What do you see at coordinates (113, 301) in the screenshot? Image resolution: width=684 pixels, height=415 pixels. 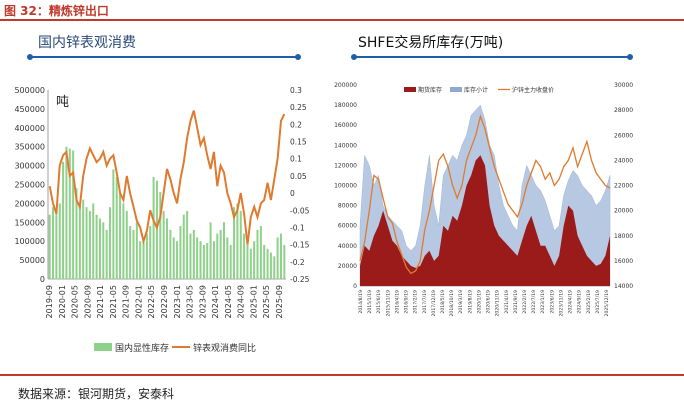 I see `x-tick-label: 2021-05` at bounding box center [113, 301].